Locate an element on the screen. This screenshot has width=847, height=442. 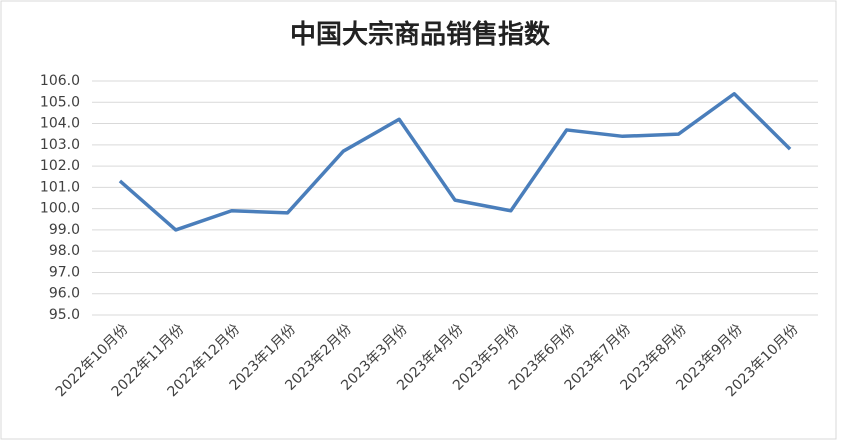
y-tick-label: 97.0 is located at coordinates (64, 272).